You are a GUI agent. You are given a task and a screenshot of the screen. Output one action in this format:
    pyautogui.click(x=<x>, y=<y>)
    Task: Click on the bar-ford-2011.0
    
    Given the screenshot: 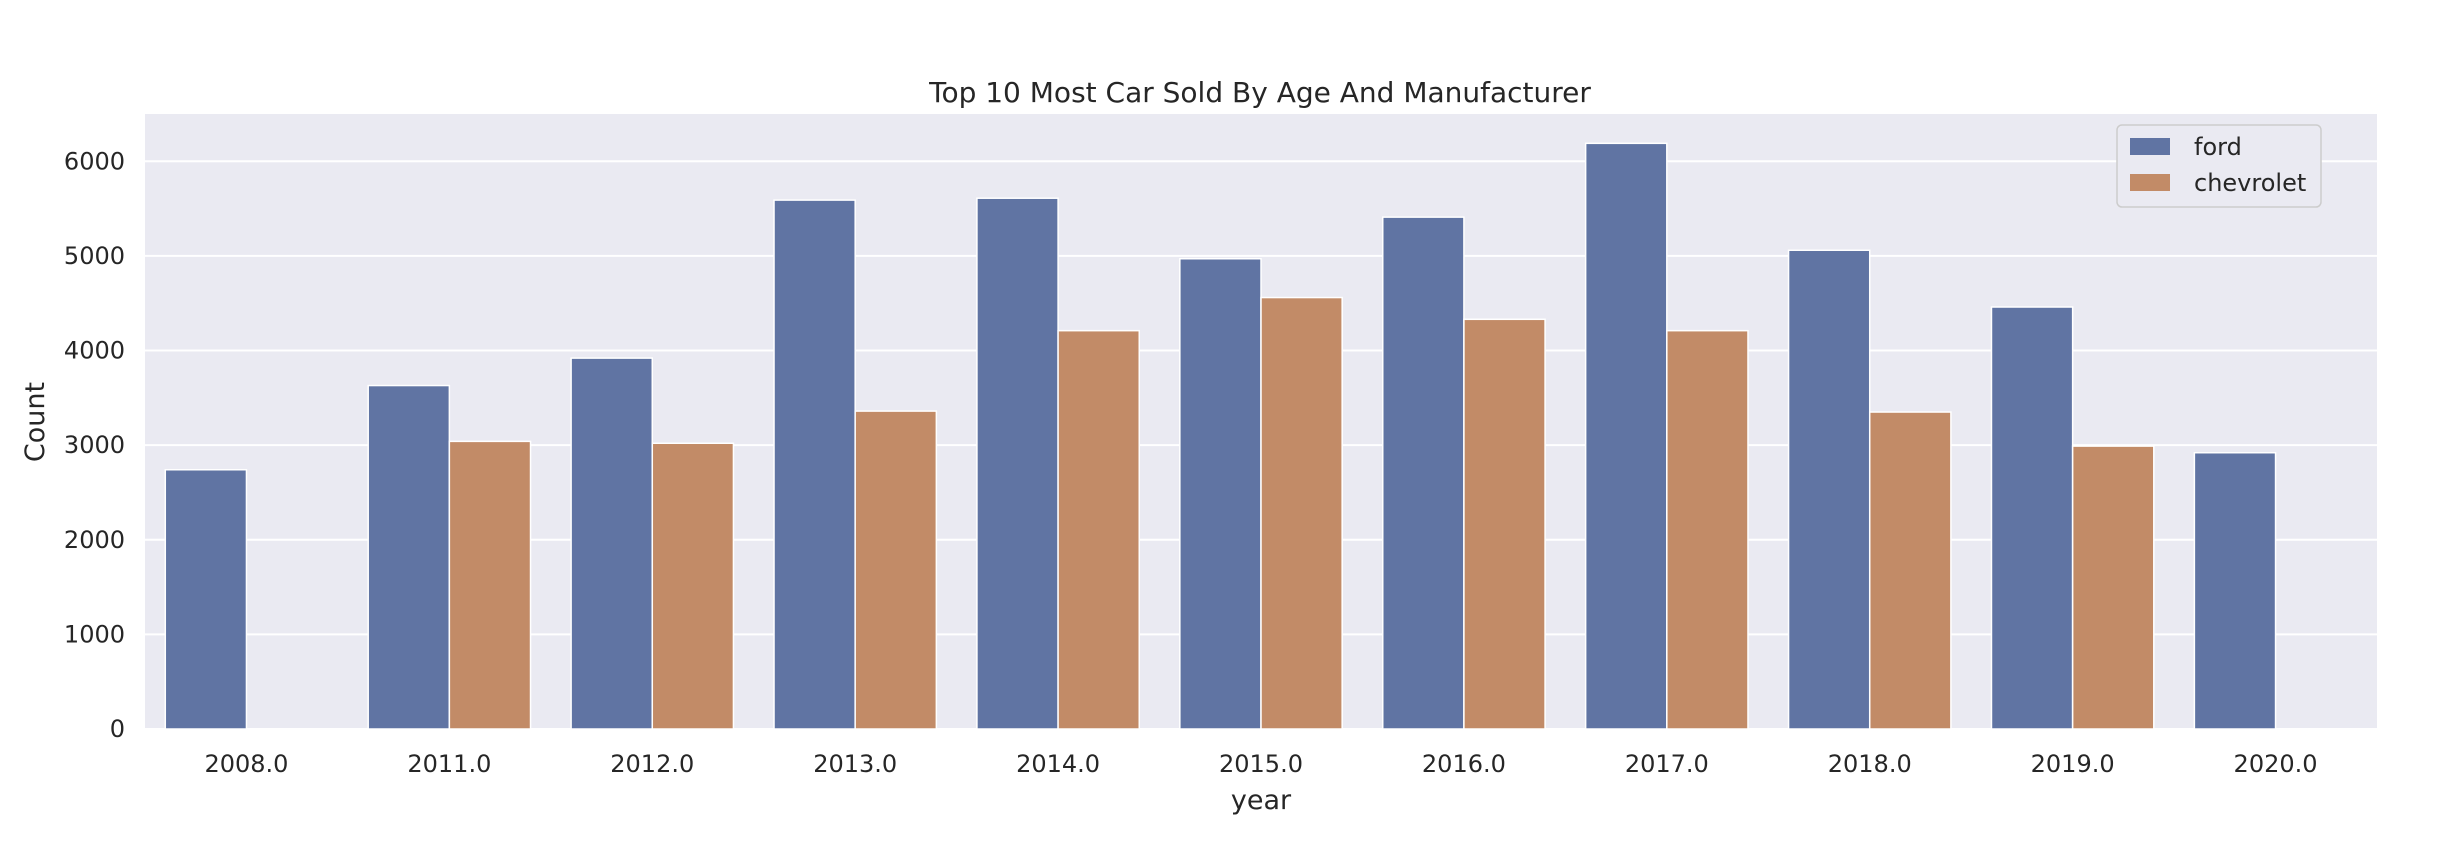 What is the action you would take?
    pyautogui.click(x=409, y=557)
    